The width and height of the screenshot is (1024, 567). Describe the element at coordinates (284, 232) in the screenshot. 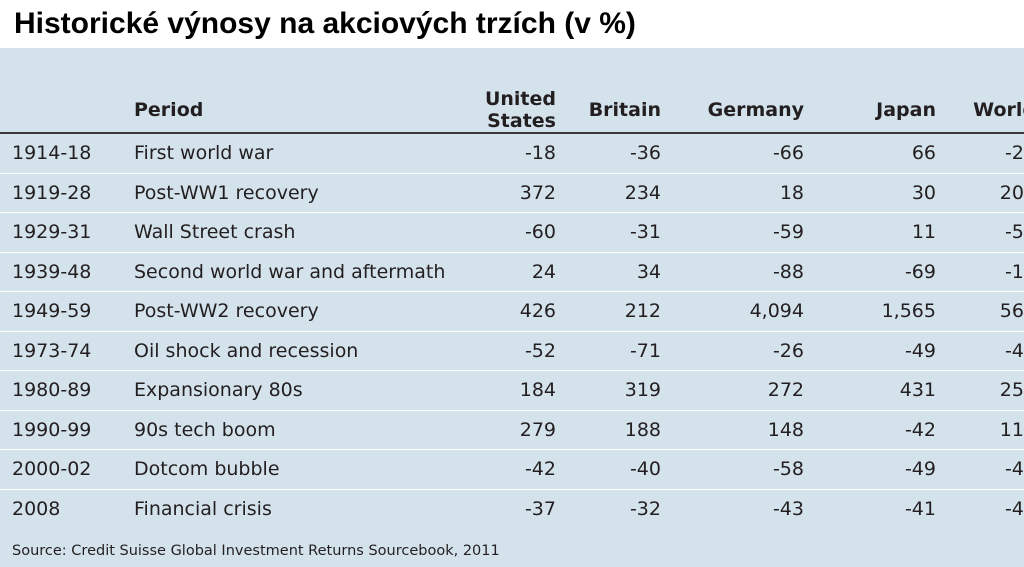

I see `cell-period: Wall Street crash` at that location.